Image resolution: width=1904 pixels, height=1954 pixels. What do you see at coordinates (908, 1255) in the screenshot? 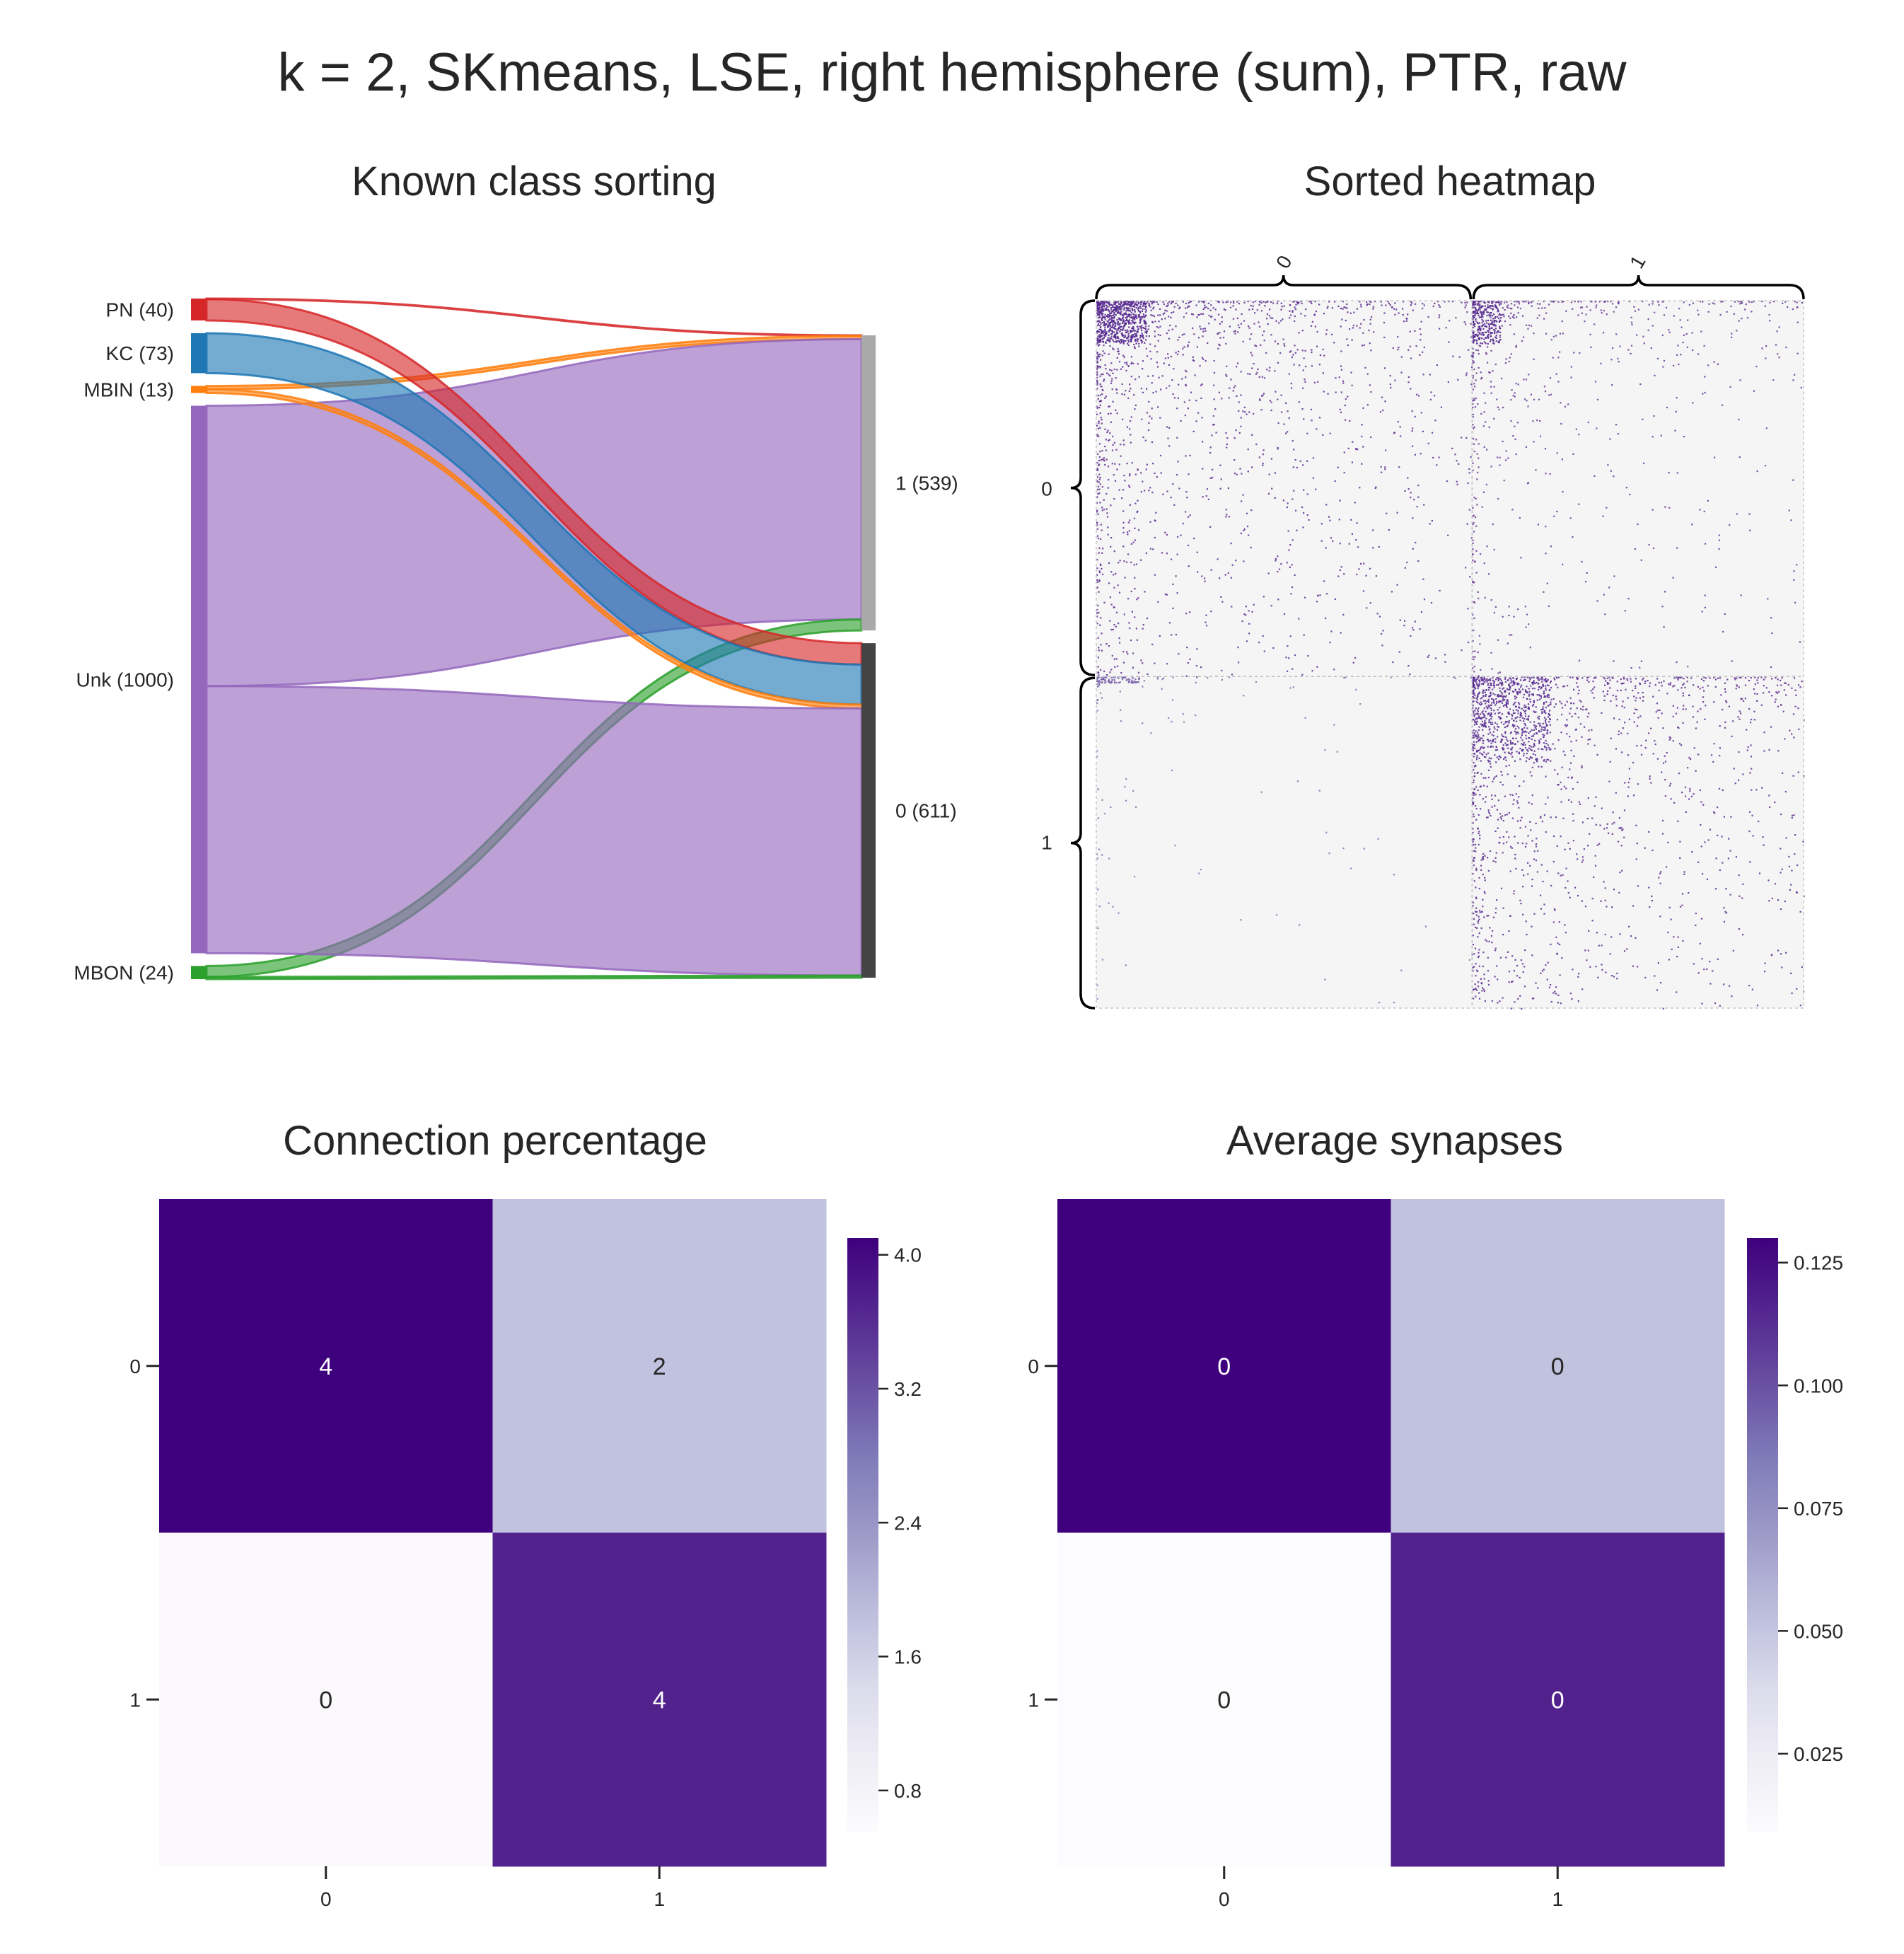
I see `conn-colorbar-ticklabel-4: 4.0` at bounding box center [908, 1255].